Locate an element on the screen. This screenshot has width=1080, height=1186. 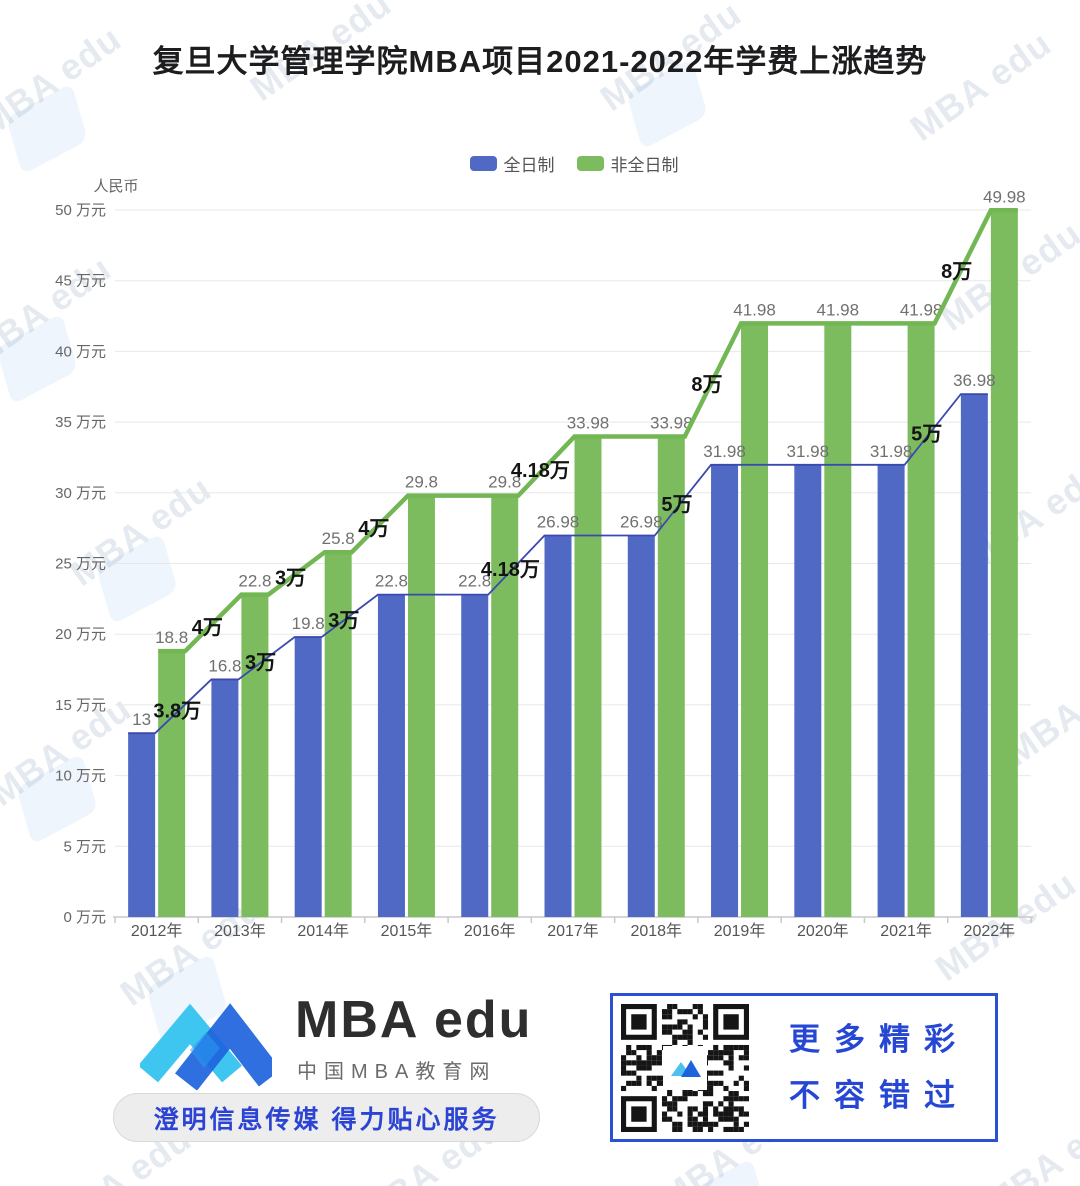
qr-promo-box: 更多精彩 不容错过 is located at coordinates (804, 1067).